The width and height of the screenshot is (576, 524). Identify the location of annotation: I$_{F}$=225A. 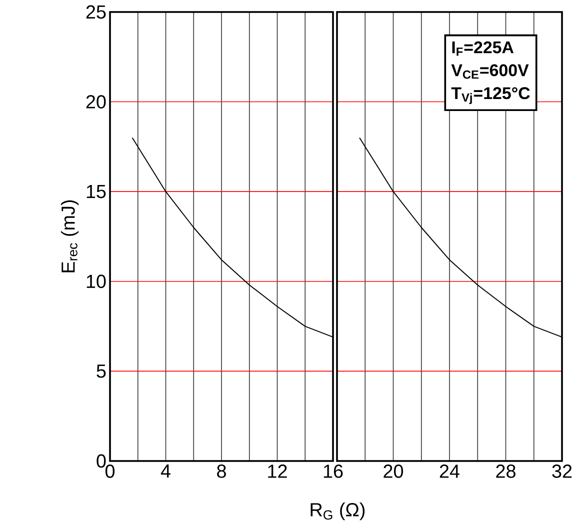
(483, 48).